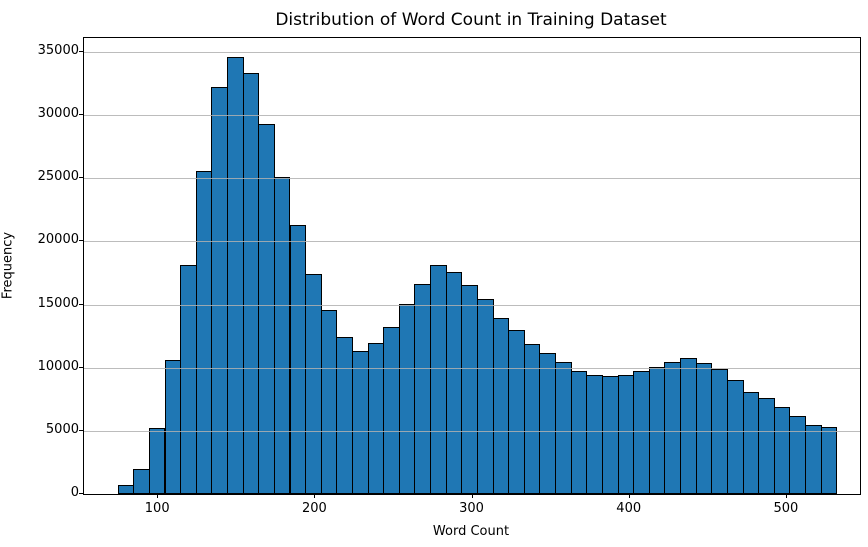  Describe the element at coordinates (58, 113) in the screenshot. I see `y-tick-label: 30000` at that location.